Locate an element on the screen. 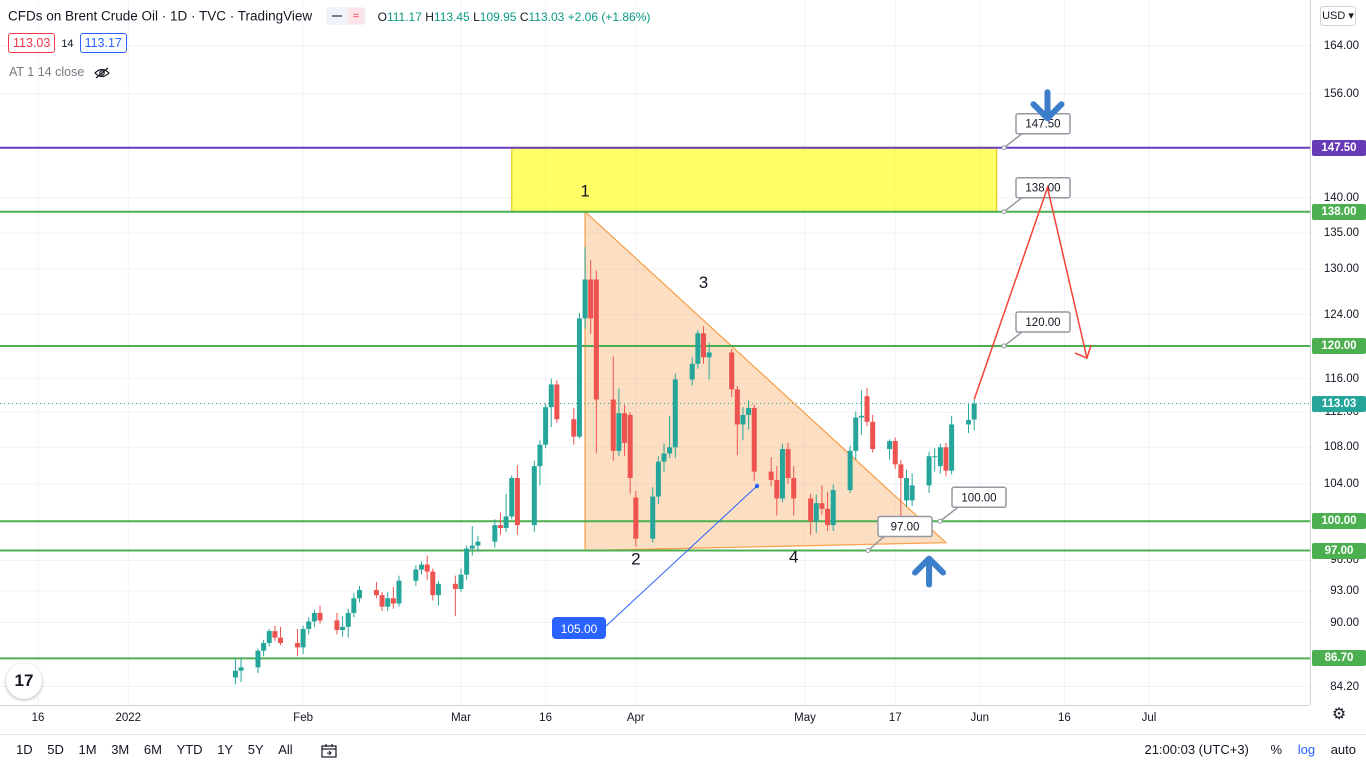  timeframe-5y: 5Y is located at coordinates (255, 749).